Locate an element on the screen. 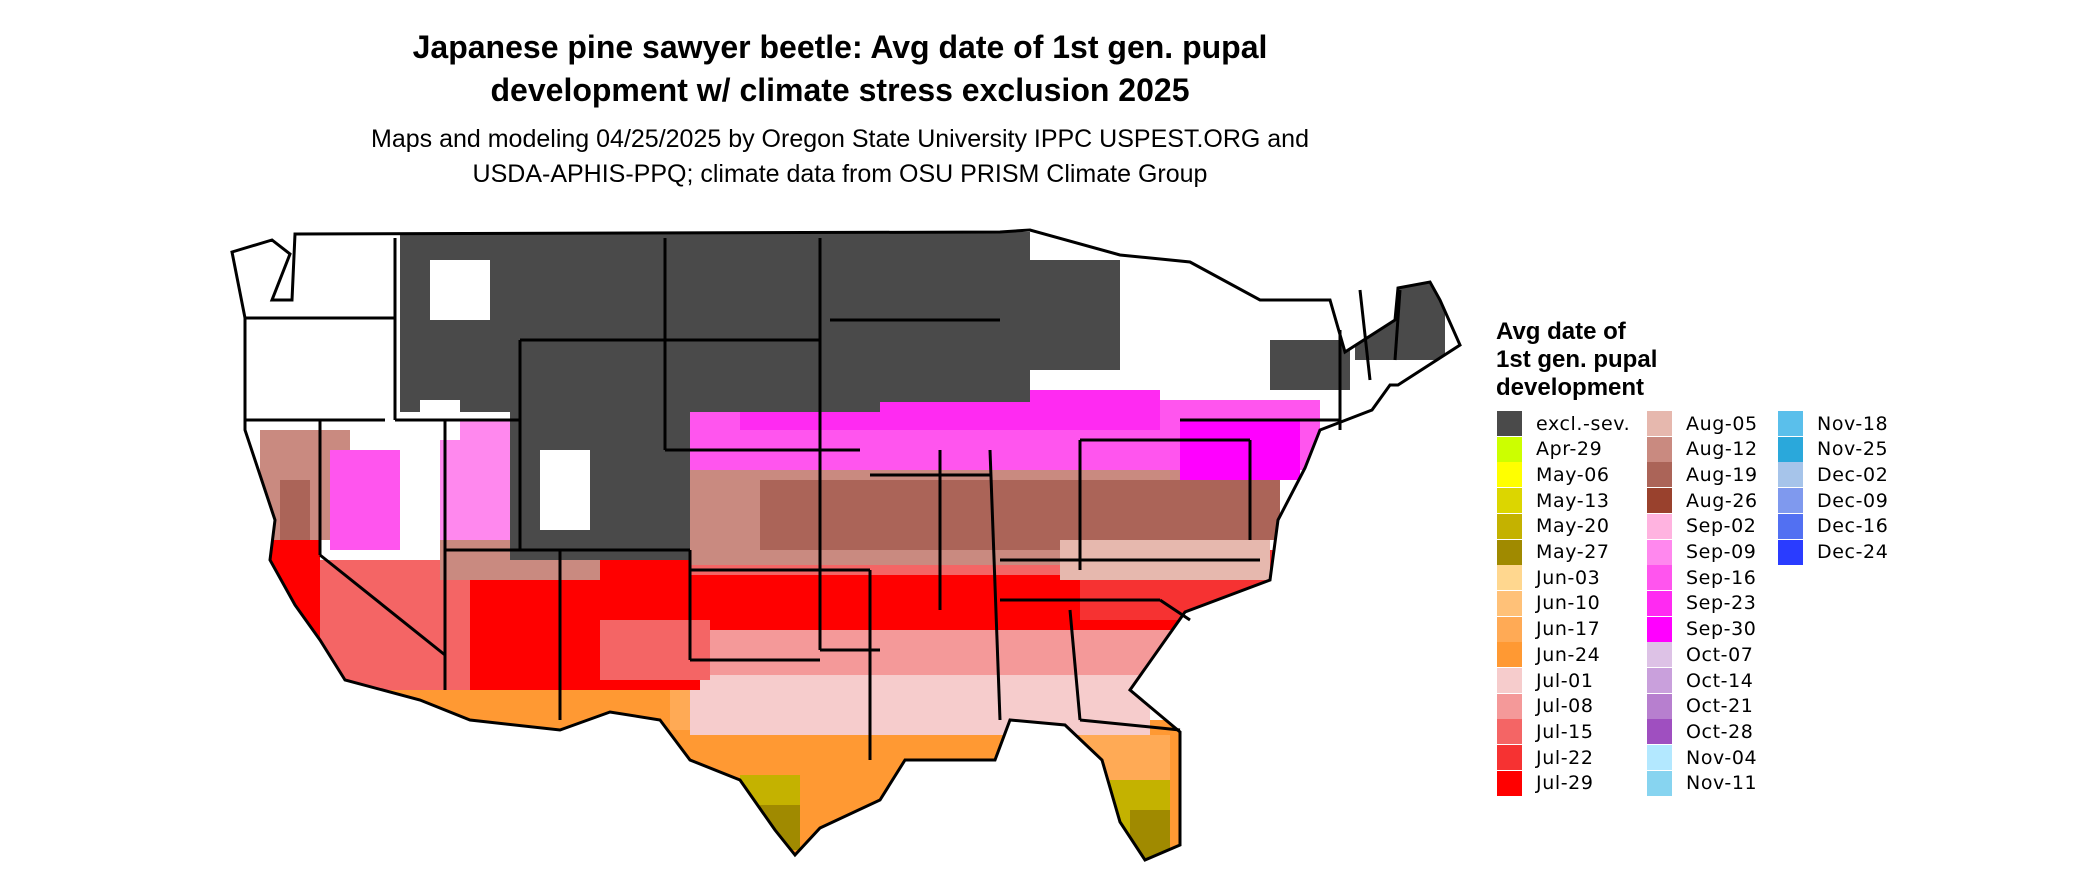 This screenshot has height=892, width=2100. legend-item: Sep-30 is located at coordinates (1701, 629).